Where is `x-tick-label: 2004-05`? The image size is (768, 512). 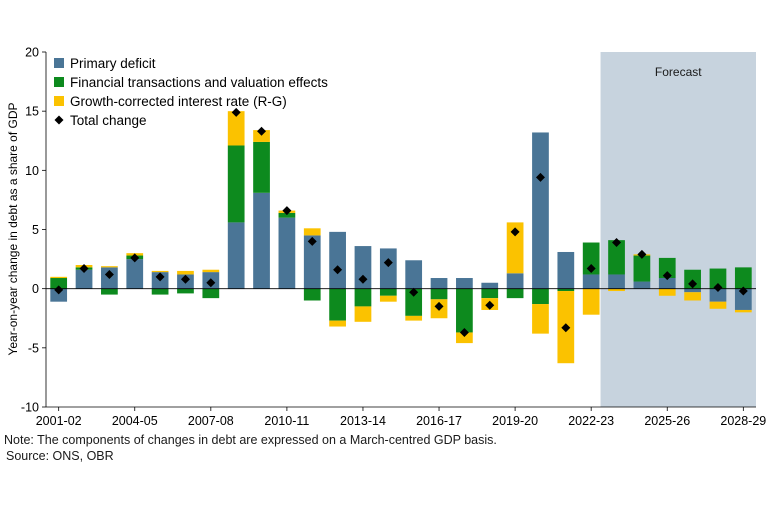
x-tick-label: 2004-05 is located at coordinates (135, 421).